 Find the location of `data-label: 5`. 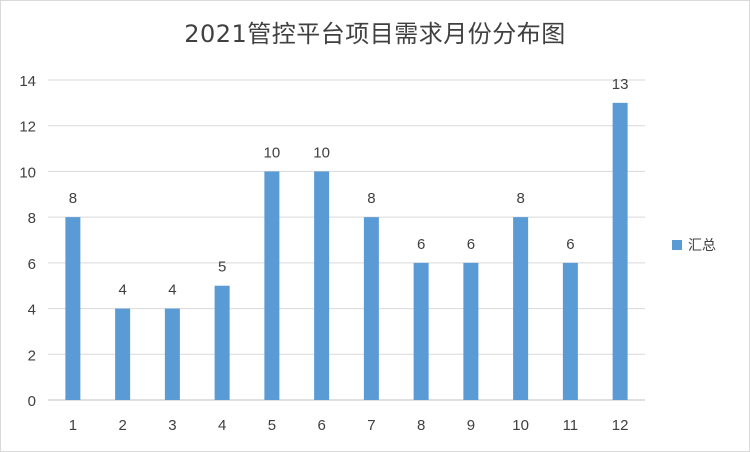

data-label: 5 is located at coordinates (222, 267).